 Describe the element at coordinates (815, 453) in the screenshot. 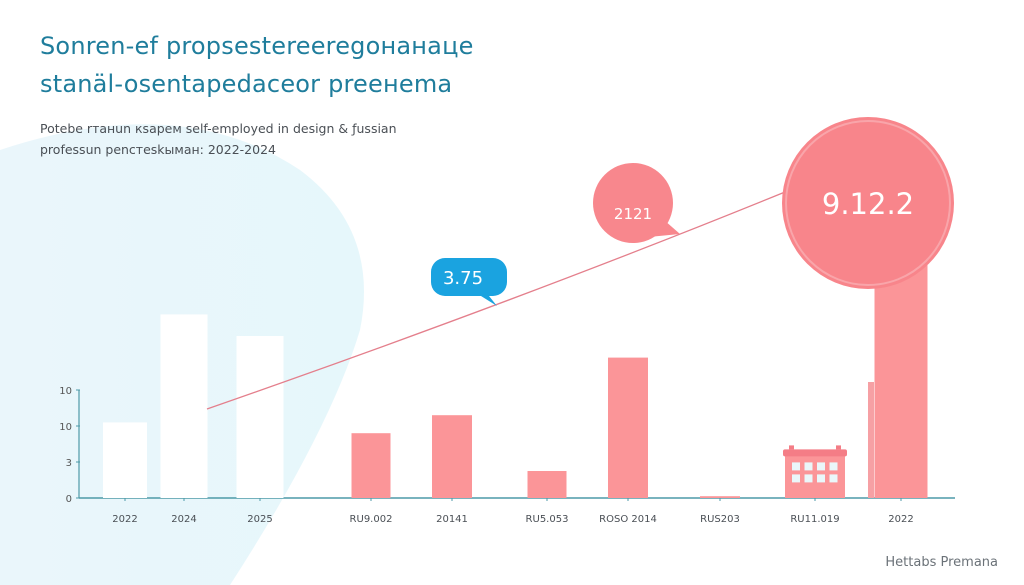

I see `building-roof` at that location.